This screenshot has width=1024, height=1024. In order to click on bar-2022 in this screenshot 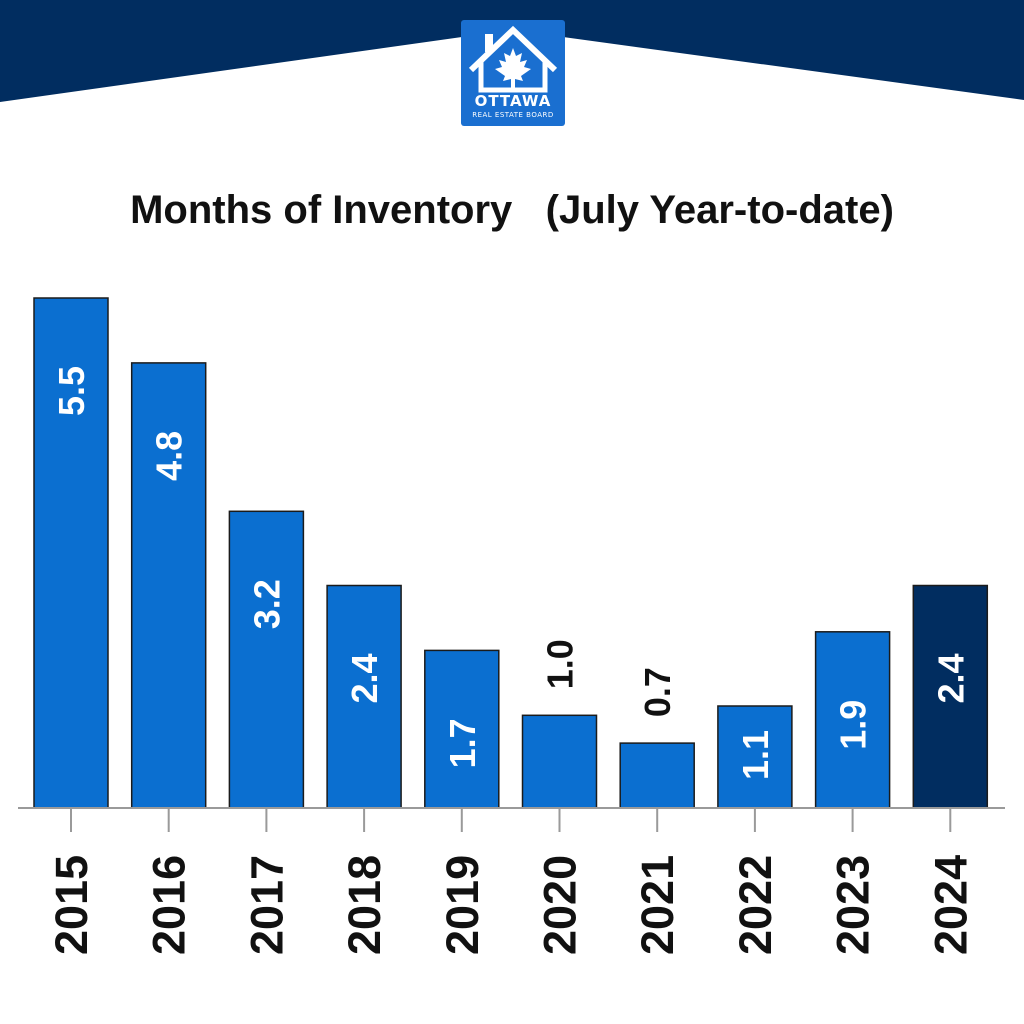, I will do `click(755, 757)`.